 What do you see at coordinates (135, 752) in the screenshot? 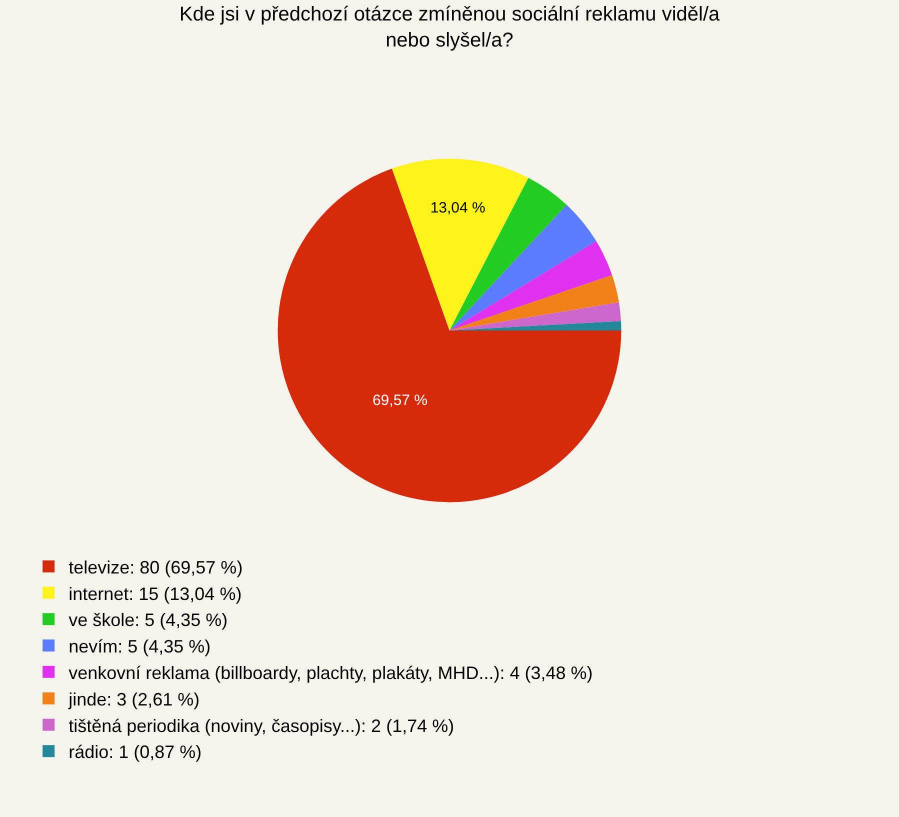
I see `legend-label: rádio: 1 (0,87 %)` at bounding box center [135, 752].